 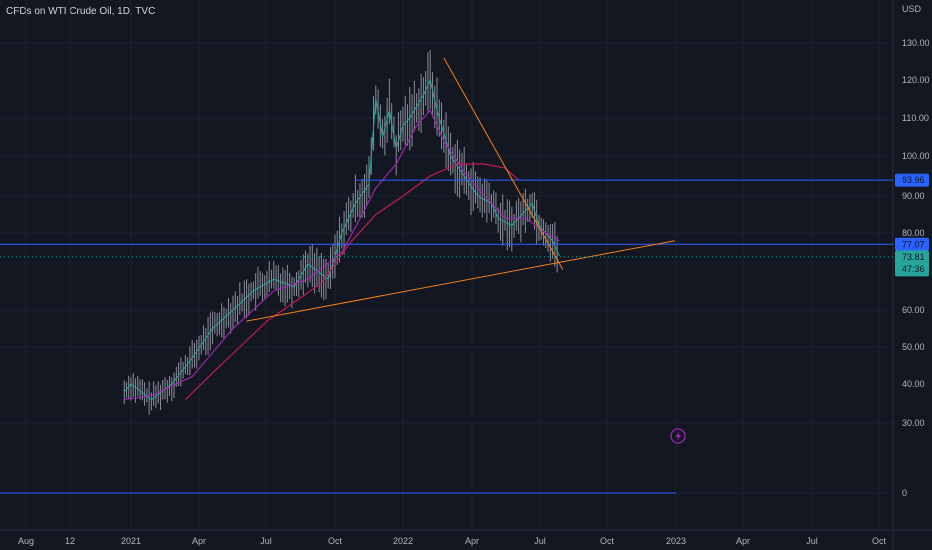 What do you see at coordinates (913, 233) in the screenshot?
I see `y-tick-label: 80.00` at bounding box center [913, 233].